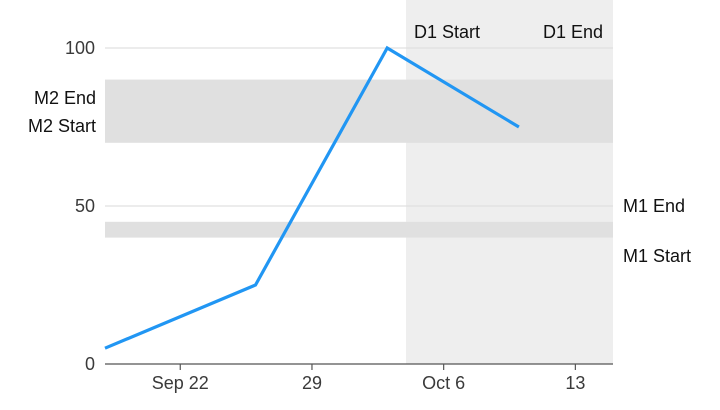 The width and height of the screenshot is (720, 410). Describe the element at coordinates (312, 383) in the screenshot. I see `x-tick-label: 29` at that location.